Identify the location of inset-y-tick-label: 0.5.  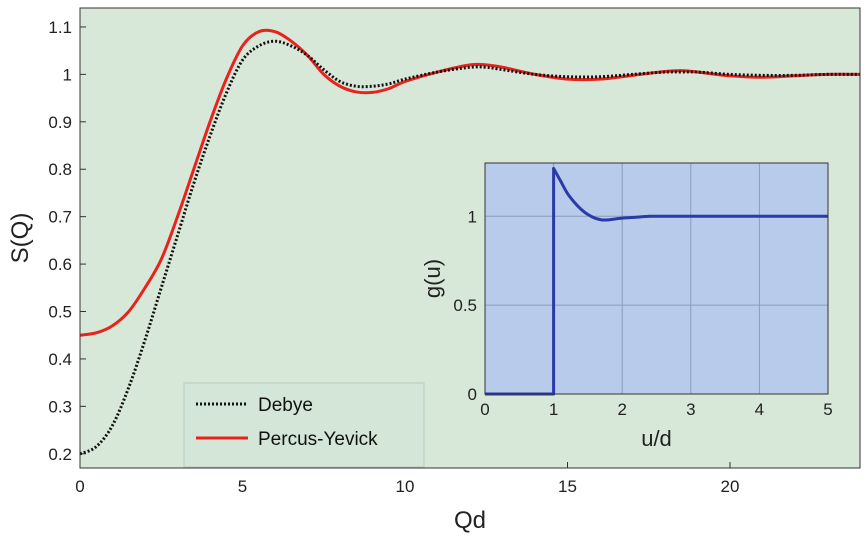
(465, 305).